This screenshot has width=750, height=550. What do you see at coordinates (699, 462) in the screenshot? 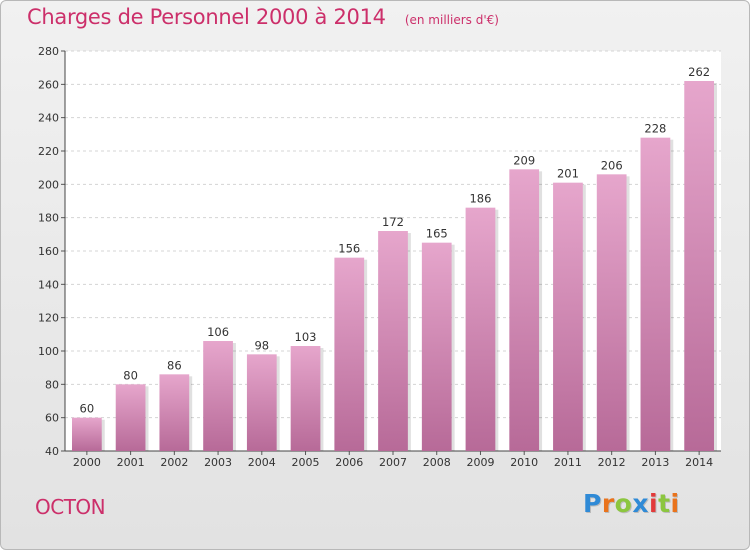
I see `x-tick-label: 2014` at bounding box center [699, 462].